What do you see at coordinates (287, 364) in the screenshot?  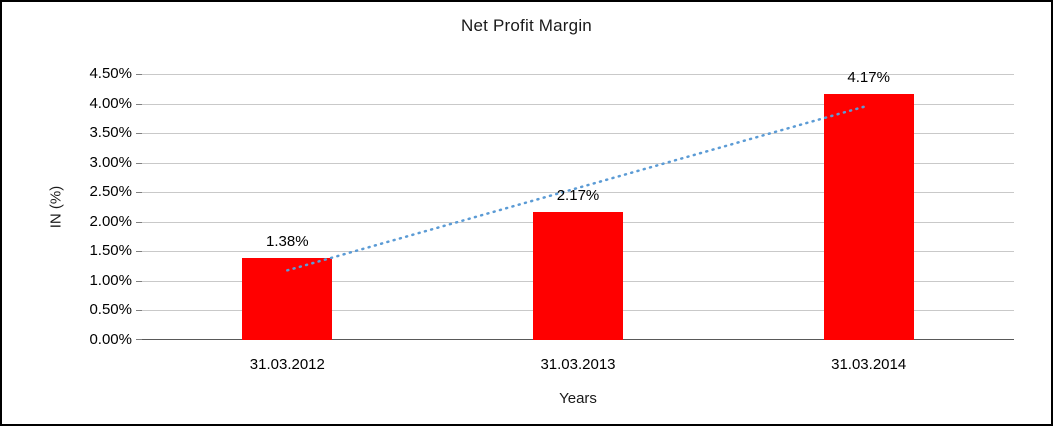 I see `x-tick-label: 31.03.2012` at bounding box center [287, 364].